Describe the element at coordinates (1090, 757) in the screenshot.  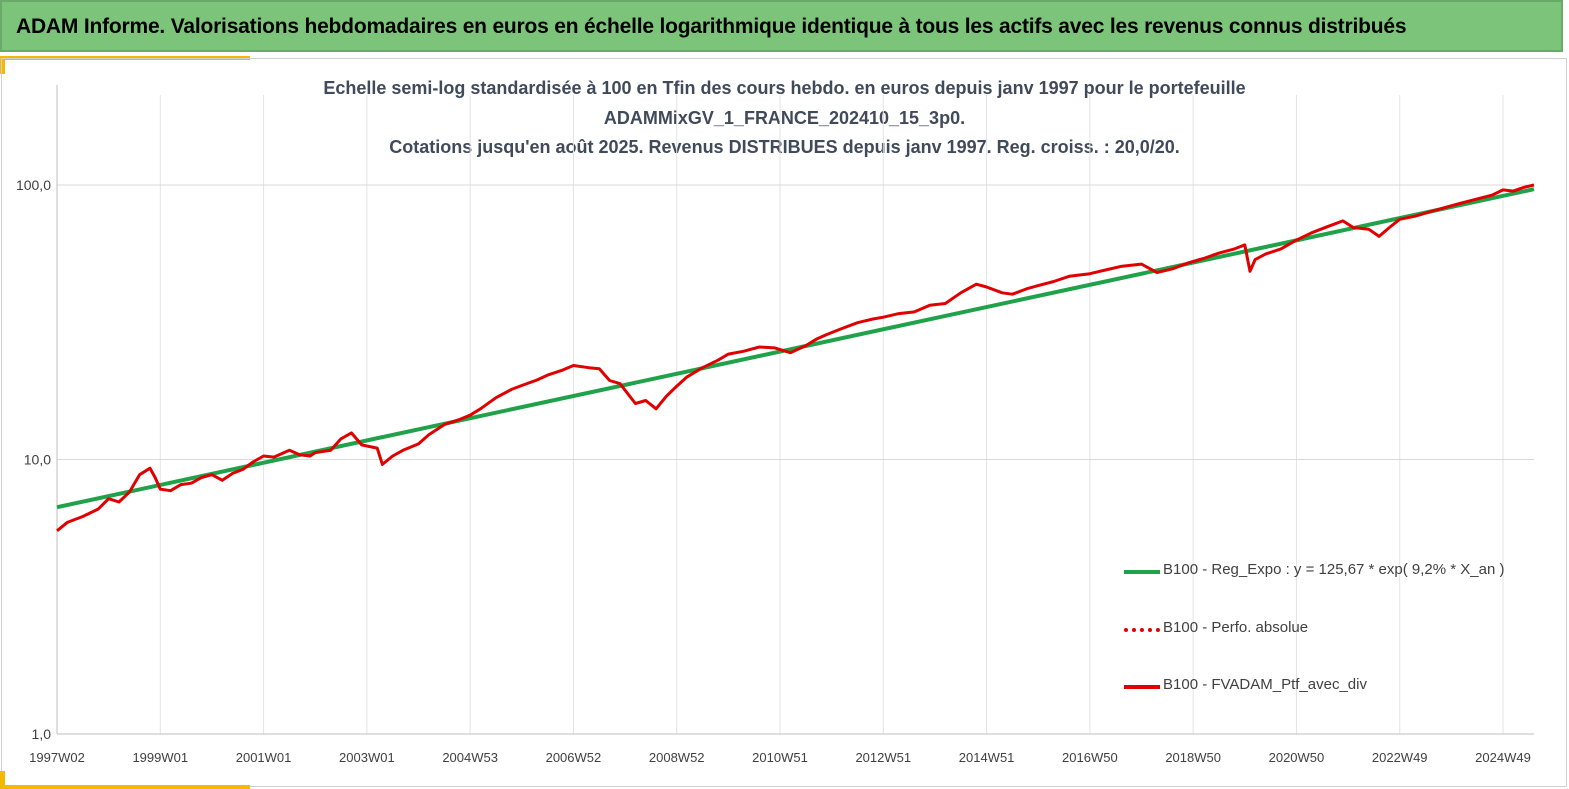
I see `x-tick-label: 2016W50` at that location.